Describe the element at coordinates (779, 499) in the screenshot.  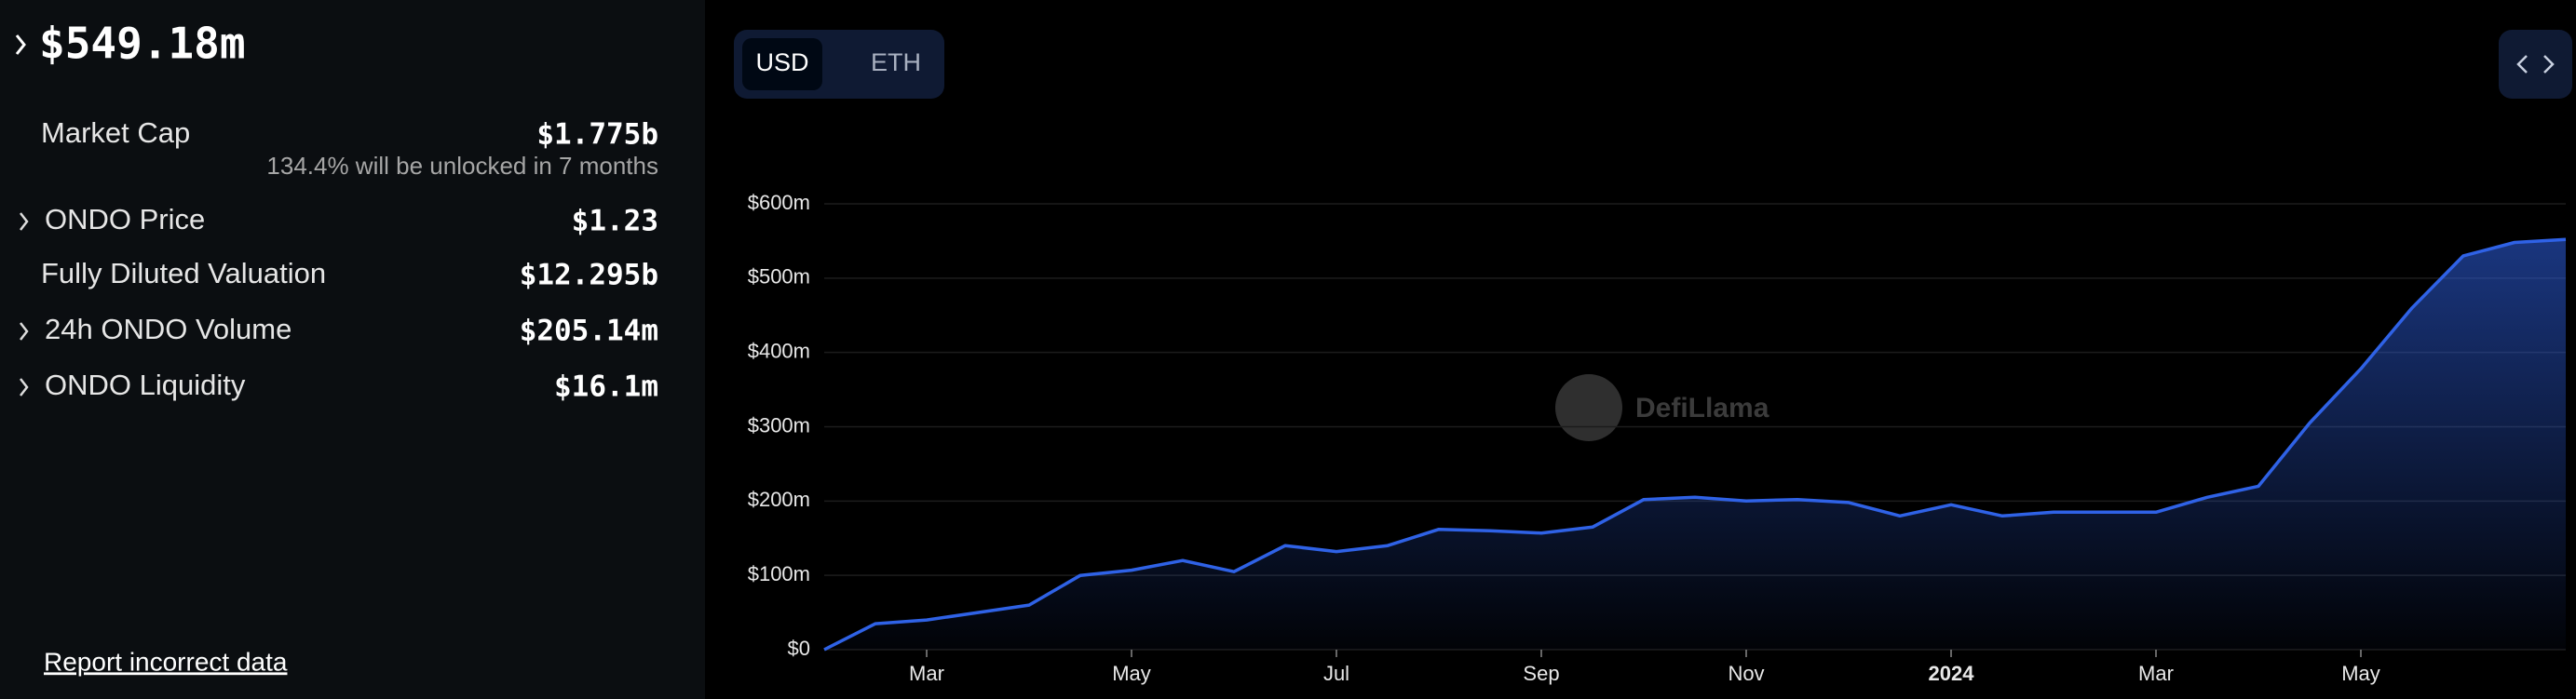
I see `y-tick-label: $200m` at that location.